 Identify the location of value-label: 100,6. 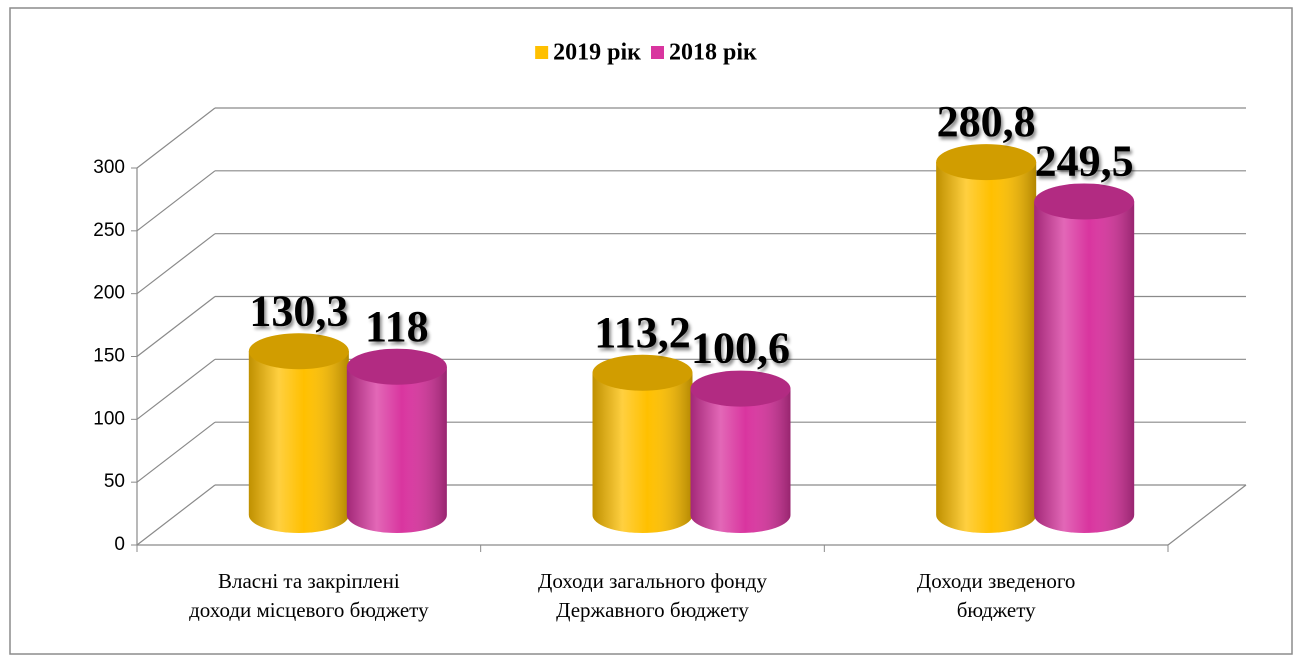
(740, 348).